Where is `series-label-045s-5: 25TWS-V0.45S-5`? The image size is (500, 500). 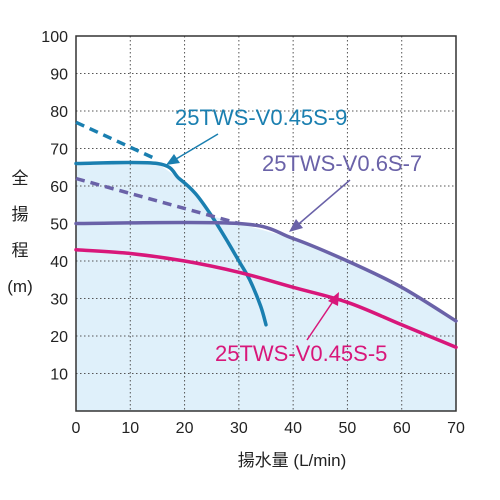 series-label-045s-5: 25TWS-V0.45S-5 is located at coordinates (301, 353).